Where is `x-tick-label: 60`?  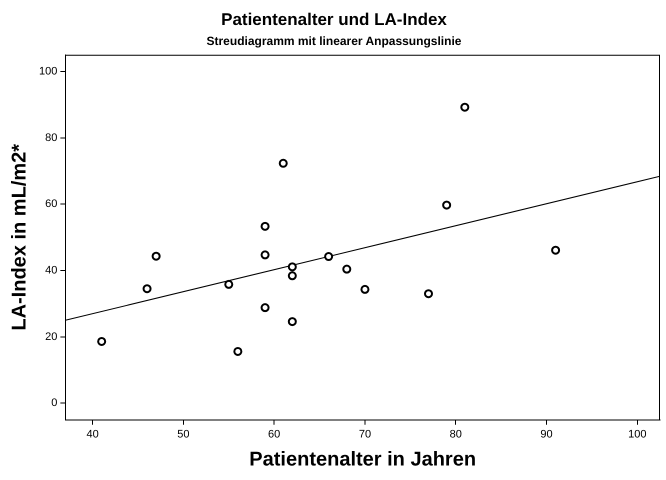
x-tick-label: 60 is located at coordinates (274, 434).